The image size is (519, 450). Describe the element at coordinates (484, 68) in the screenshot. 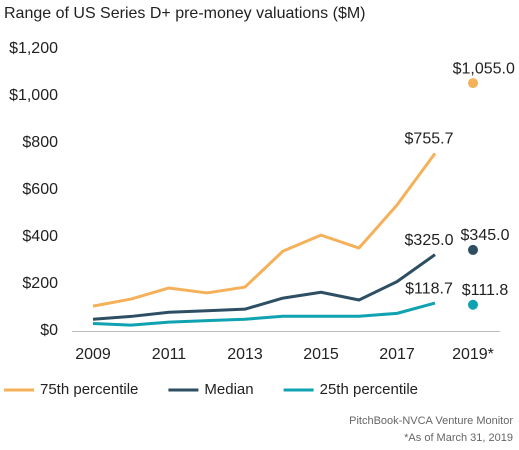

I see `value-label: $1,055.0` at that location.